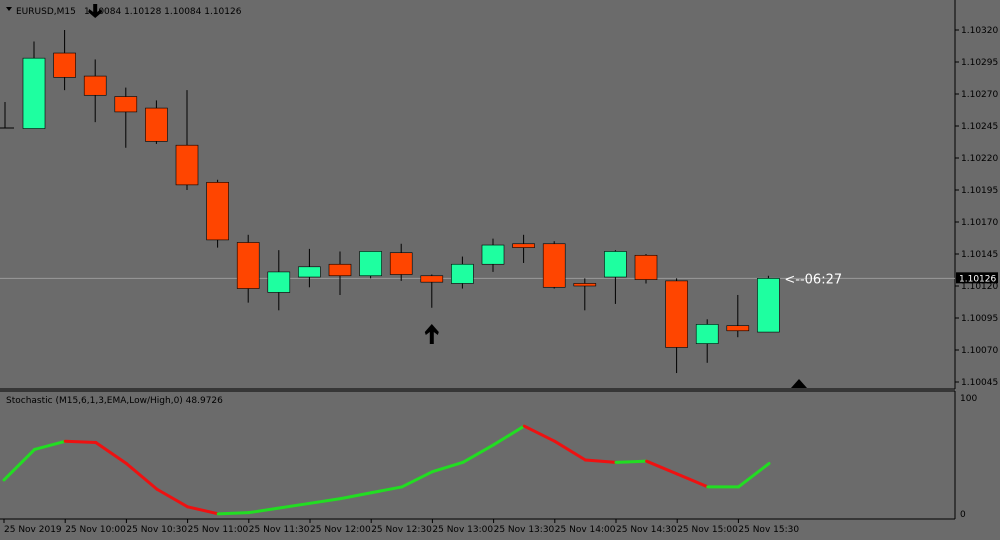  I want to click on price-tick-label: 1.10270, so click(979, 95).